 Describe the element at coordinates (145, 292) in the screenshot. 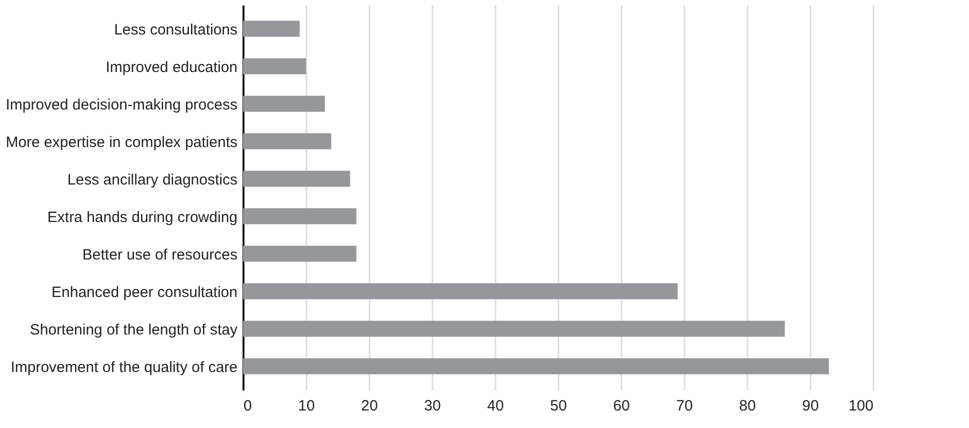

I see `y-tick-label: Enhanced peer consultation` at that location.